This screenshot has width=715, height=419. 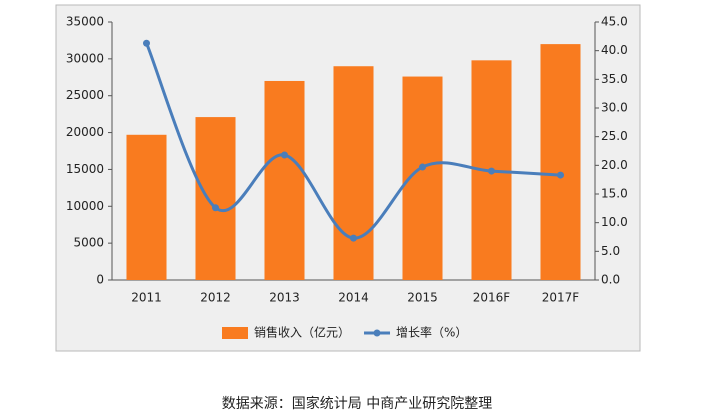 What do you see at coordinates (431, 332) in the screenshot?
I see `legend-label: 增长率（%）` at bounding box center [431, 332].